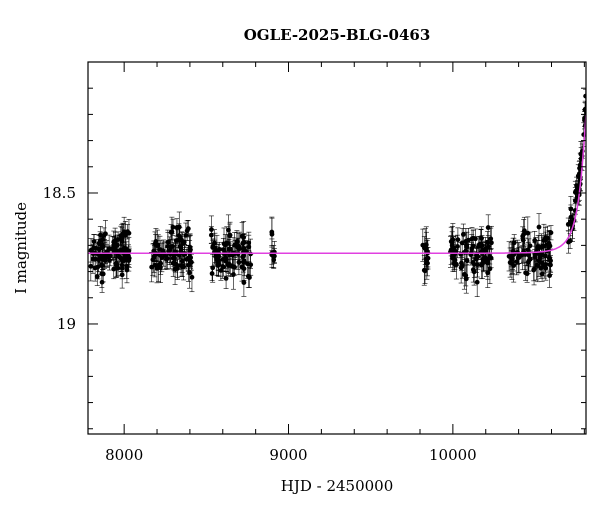 The image size is (600, 512). Describe the element at coordinates (288, 455) in the screenshot. I see `x-tick-label: 9000` at that location.